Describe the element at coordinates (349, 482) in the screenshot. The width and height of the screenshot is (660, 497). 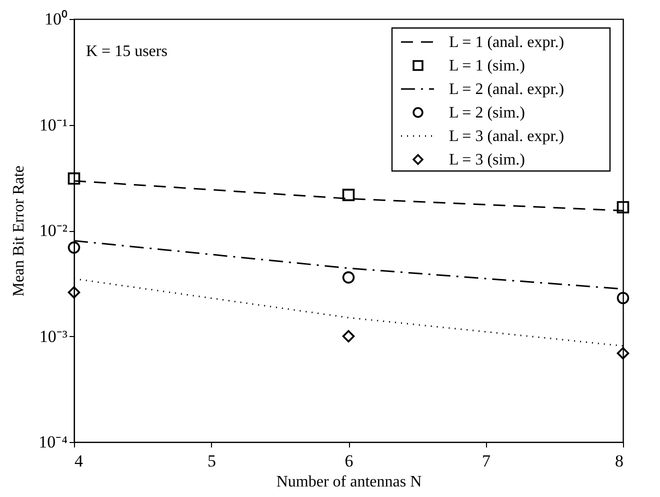
I see `x-axis-title: Number of antennas N` at that location.